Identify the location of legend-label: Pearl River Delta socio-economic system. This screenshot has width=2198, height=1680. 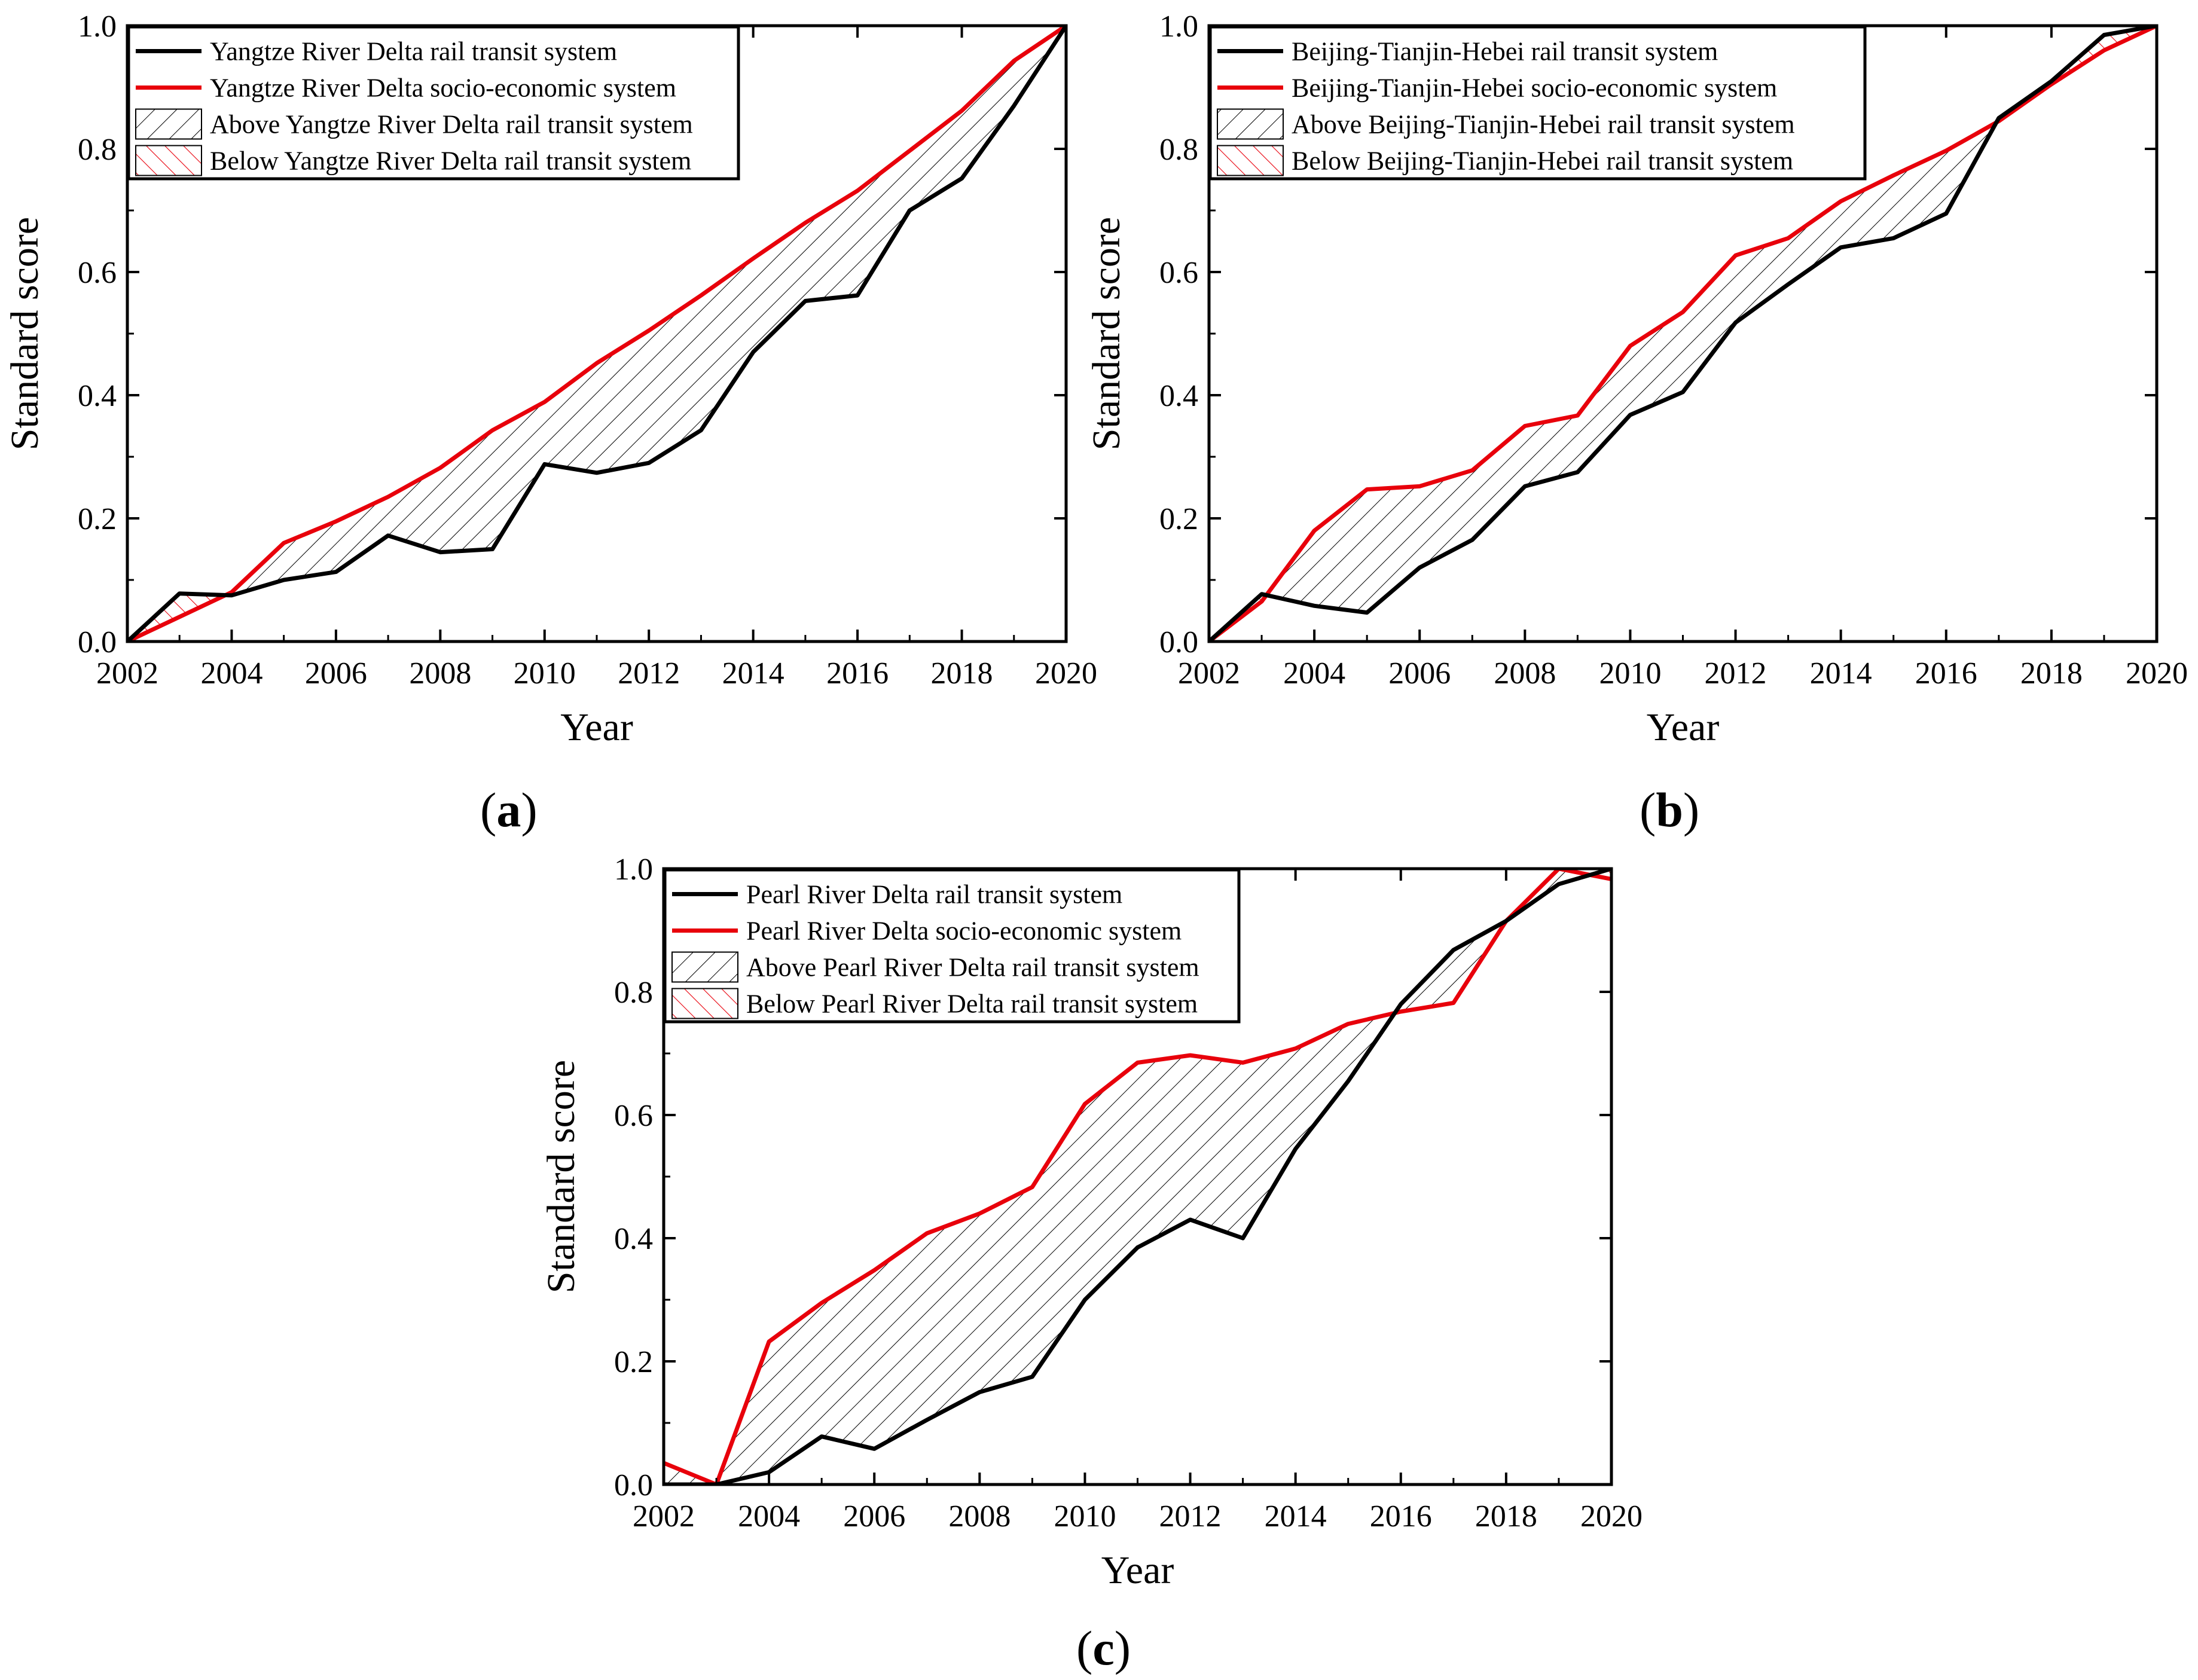
(964, 931).